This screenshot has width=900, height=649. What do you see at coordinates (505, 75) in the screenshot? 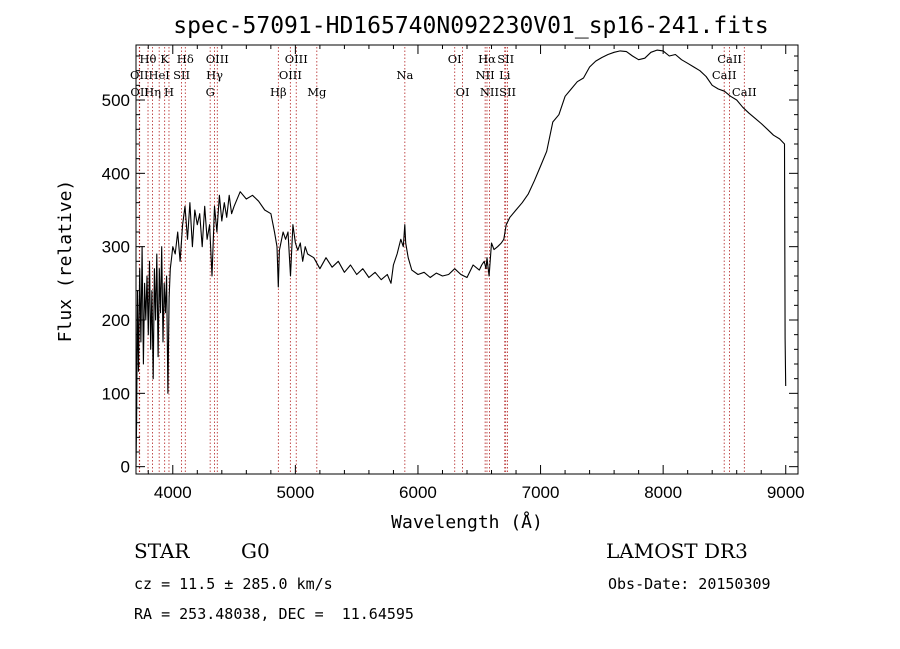
I see `line-label-22: Li` at bounding box center [505, 75].